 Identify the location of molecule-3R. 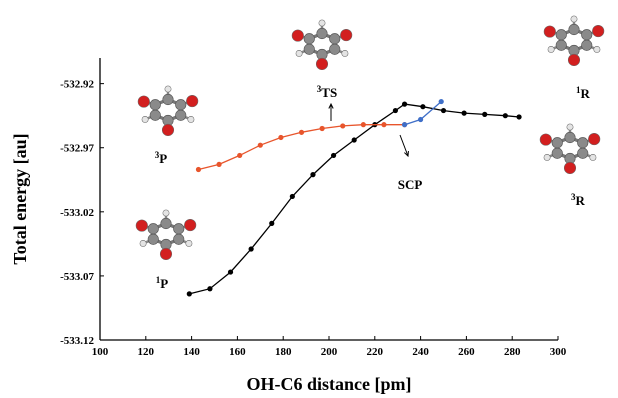
(570, 148).